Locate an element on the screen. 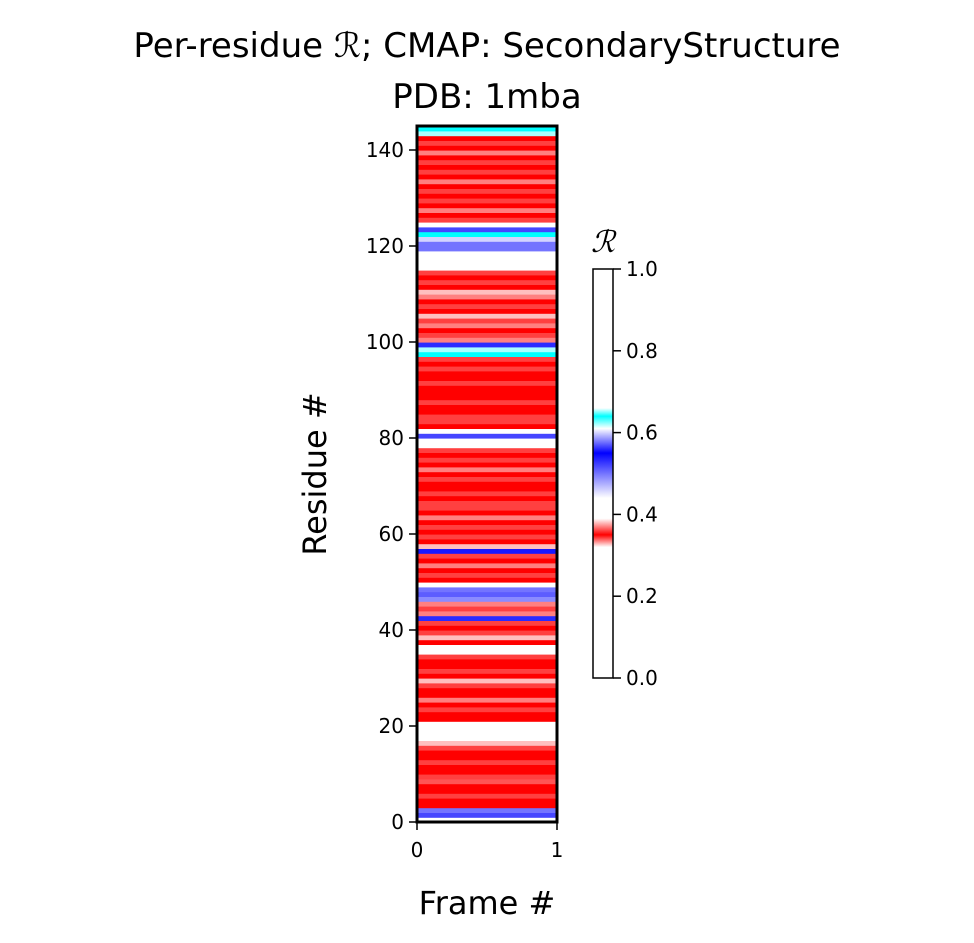  x-tick-label: 0 is located at coordinates (417, 850).